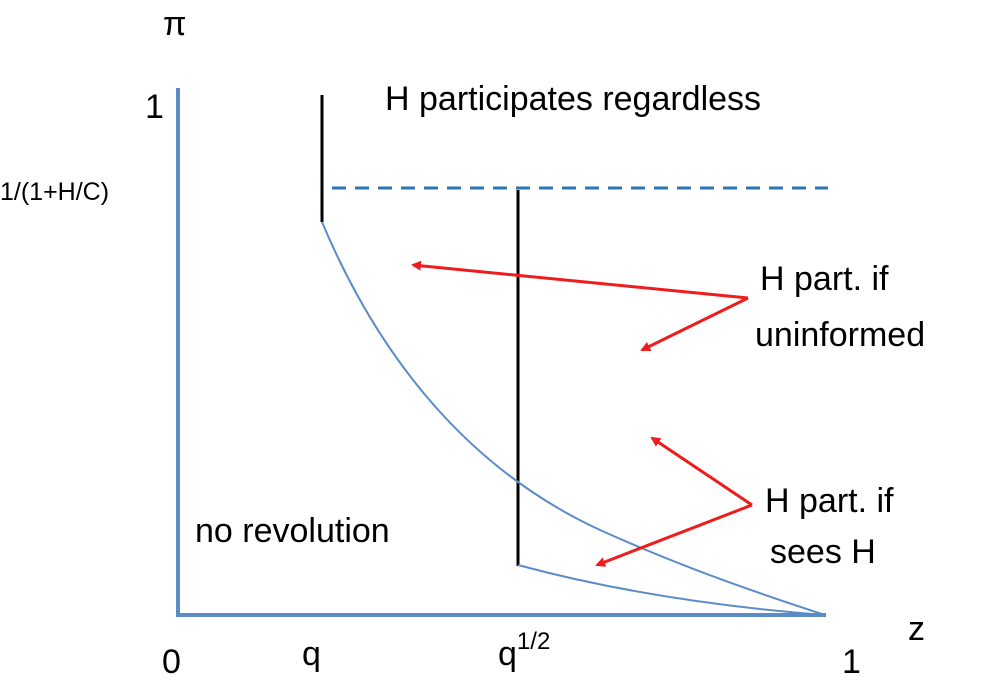 This screenshot has height=684, width=988. Describe the element at coordinates (916, 629) in the screenshot. I see `x-axis-label: z` at that location.